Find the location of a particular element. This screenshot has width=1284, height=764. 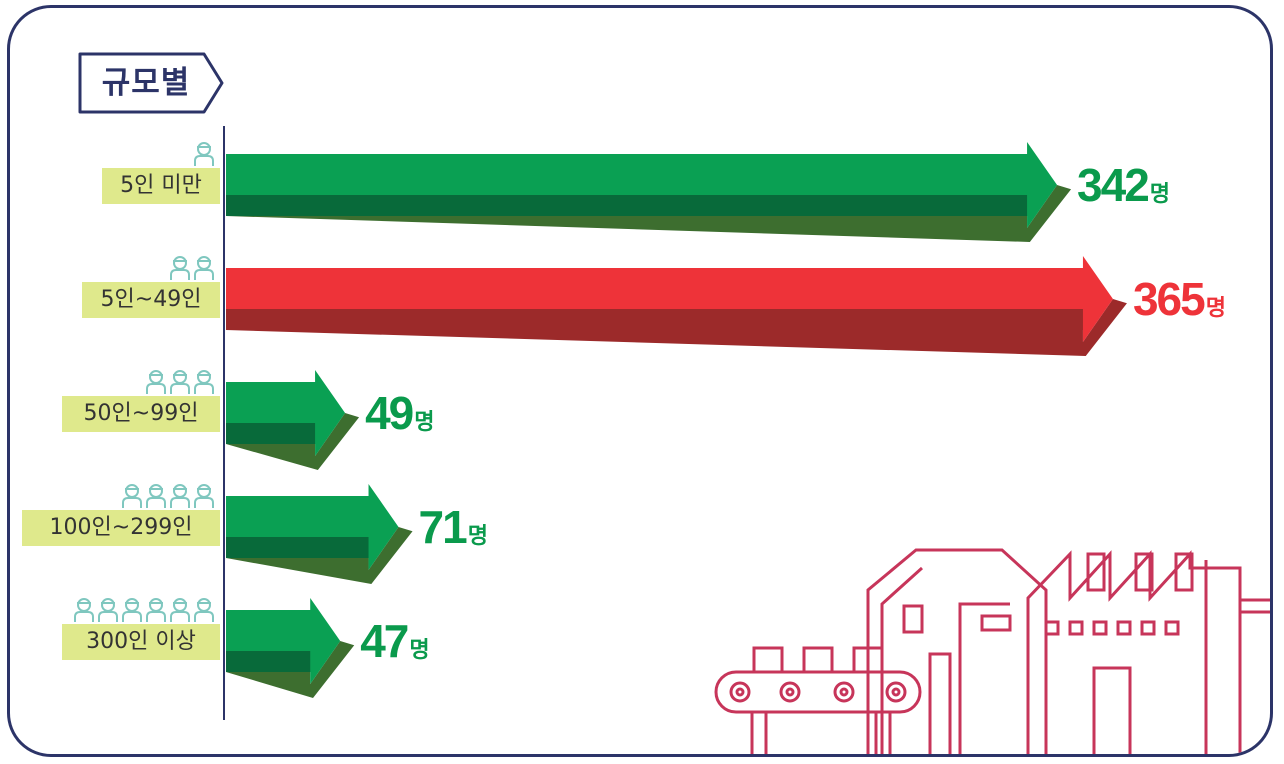

value-number: 342 is located at coordinates (1113, 185).